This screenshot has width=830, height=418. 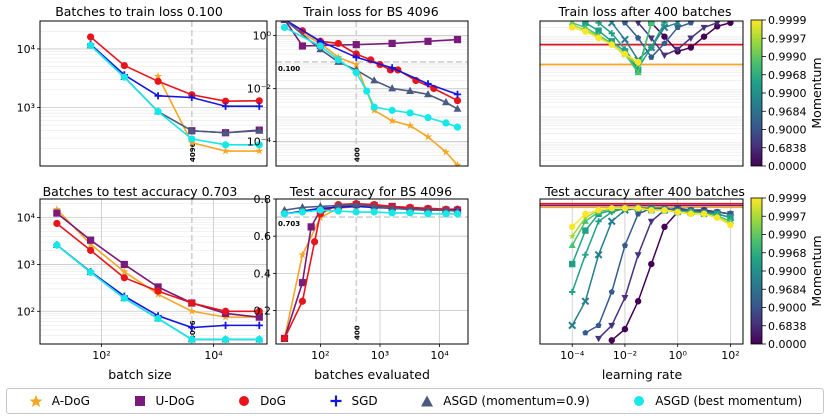 I want to click on colorbar-tick-label: 0.6838, so click(x=787, y=326).